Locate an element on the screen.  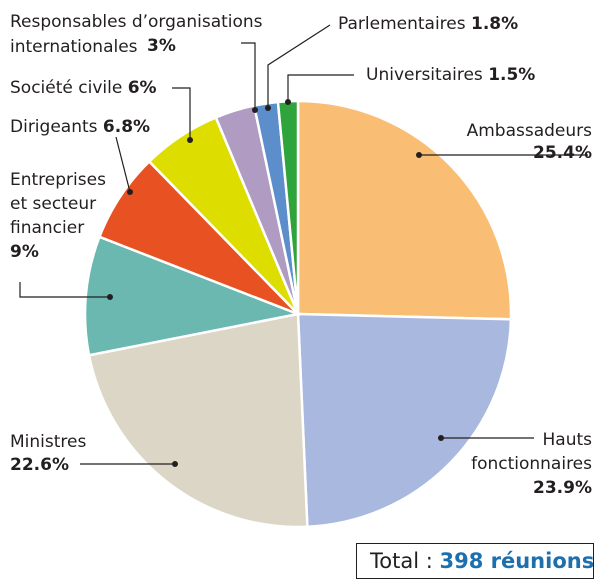
label-societe-text: Société civile is located at coordinates (66, 88).